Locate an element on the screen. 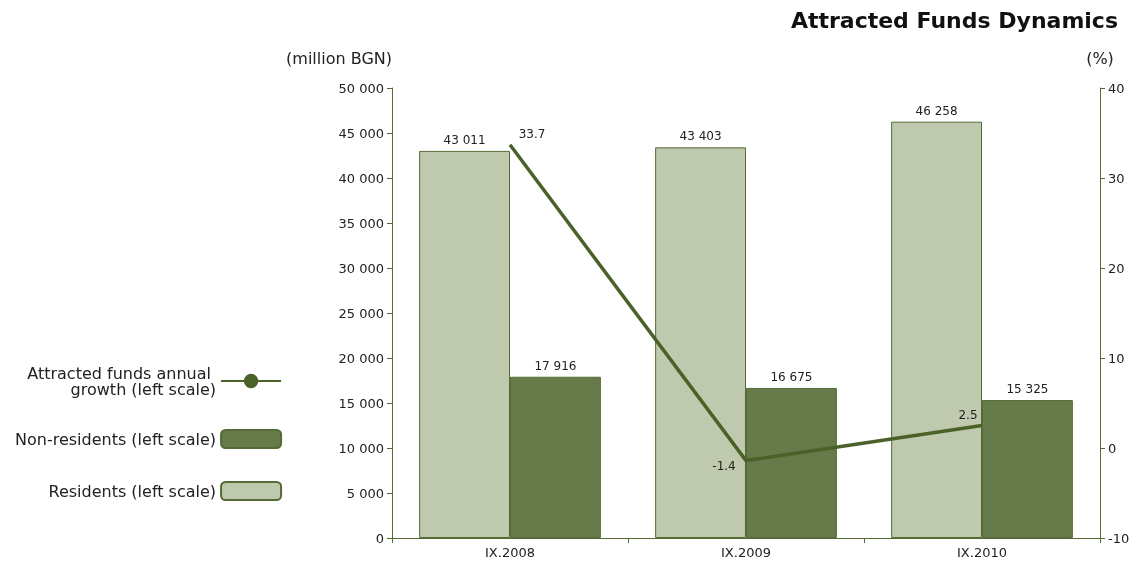  data-label: 16 675 is located at coordinates (791, 376).